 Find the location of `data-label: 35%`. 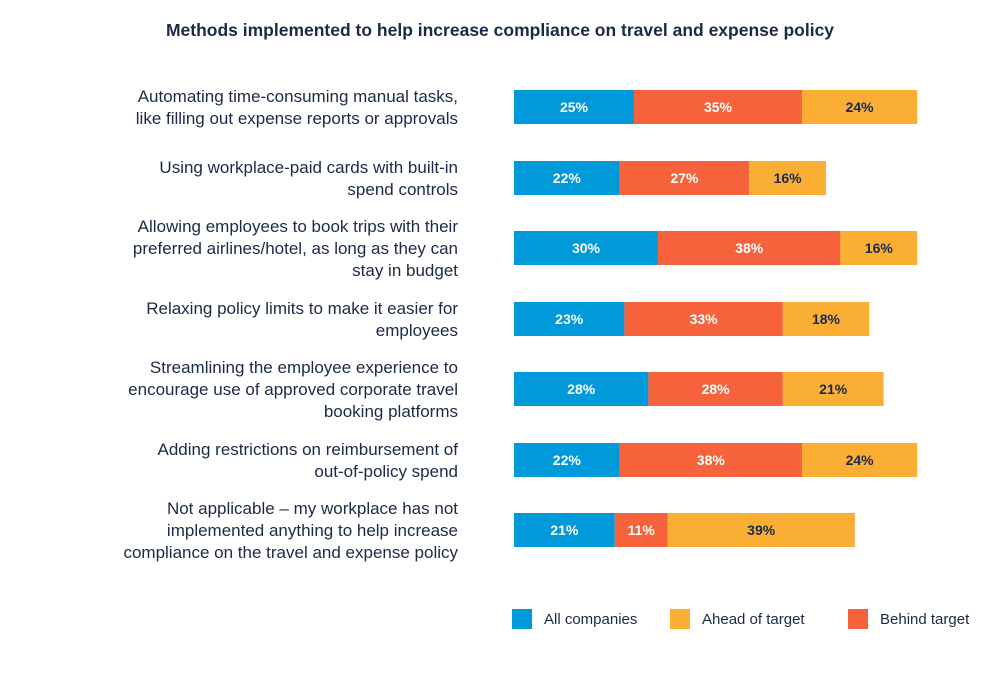

data-label: 35% is located at coordinates (718, 107).